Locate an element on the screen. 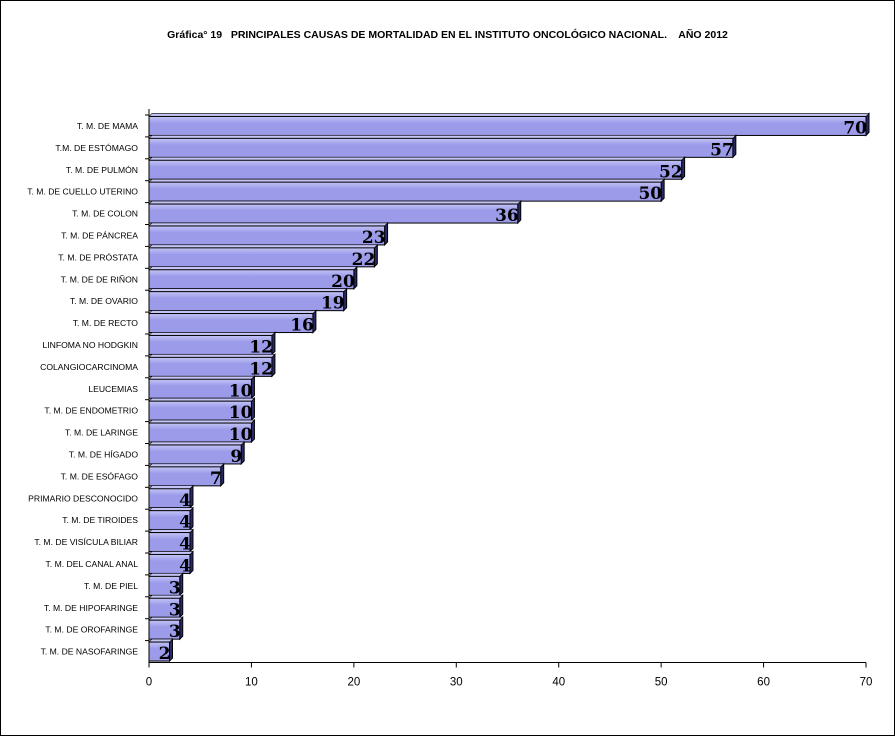  data-label: 36 is located at coordinates (507, 216).